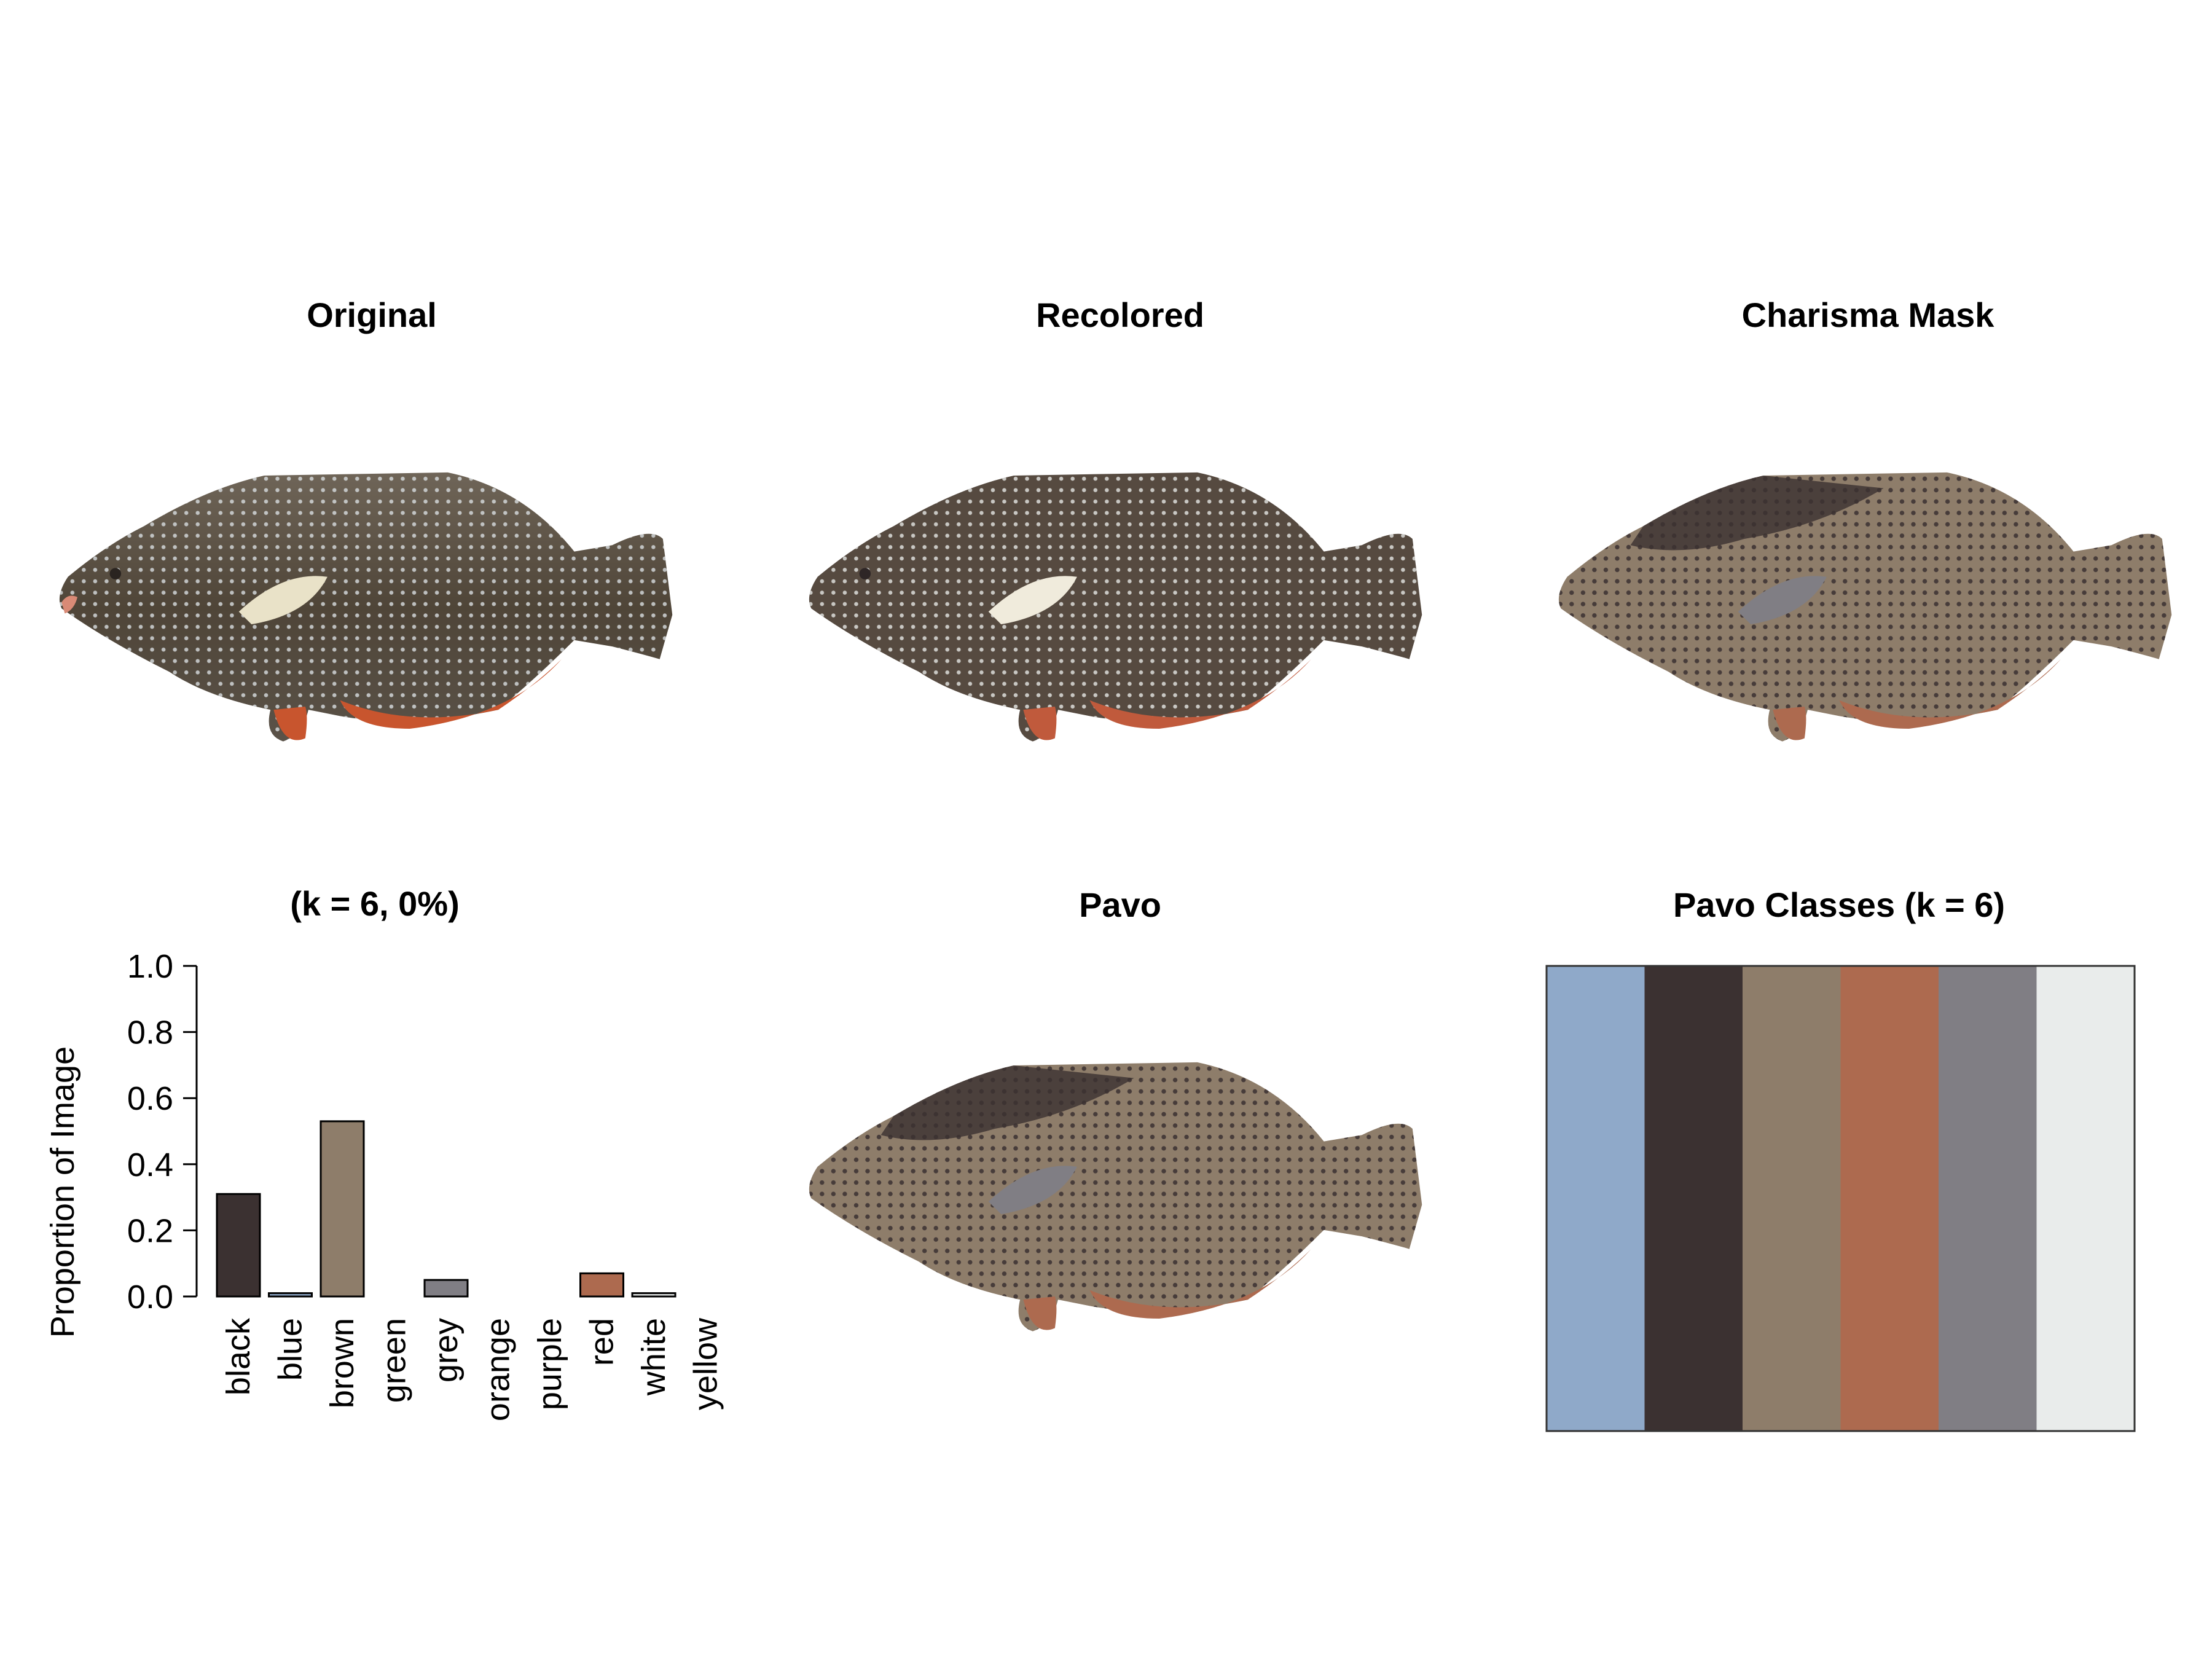 The image size is (2212, 1659). I want to click on x-tick-label-yellow: yellow, so click(706, 1363).